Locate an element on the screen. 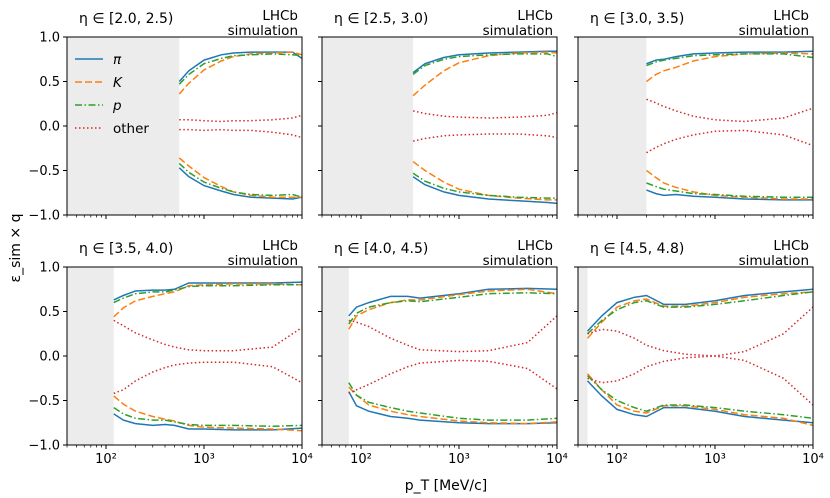 The height and width of the screenshot is (498, 830). y-axis-label: ε_sim × q is located at coordinates (16, 248).